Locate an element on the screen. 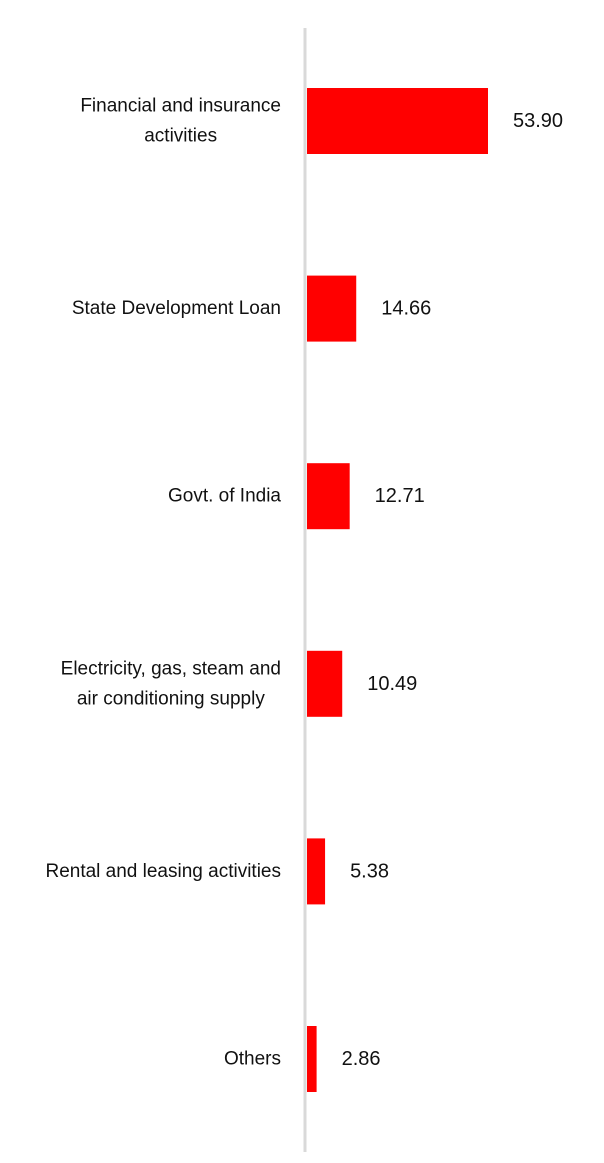 This screenshot has width=604, height=1163. category-label-3-line-1: air conditioning supply is located at coordinates (171, 698).